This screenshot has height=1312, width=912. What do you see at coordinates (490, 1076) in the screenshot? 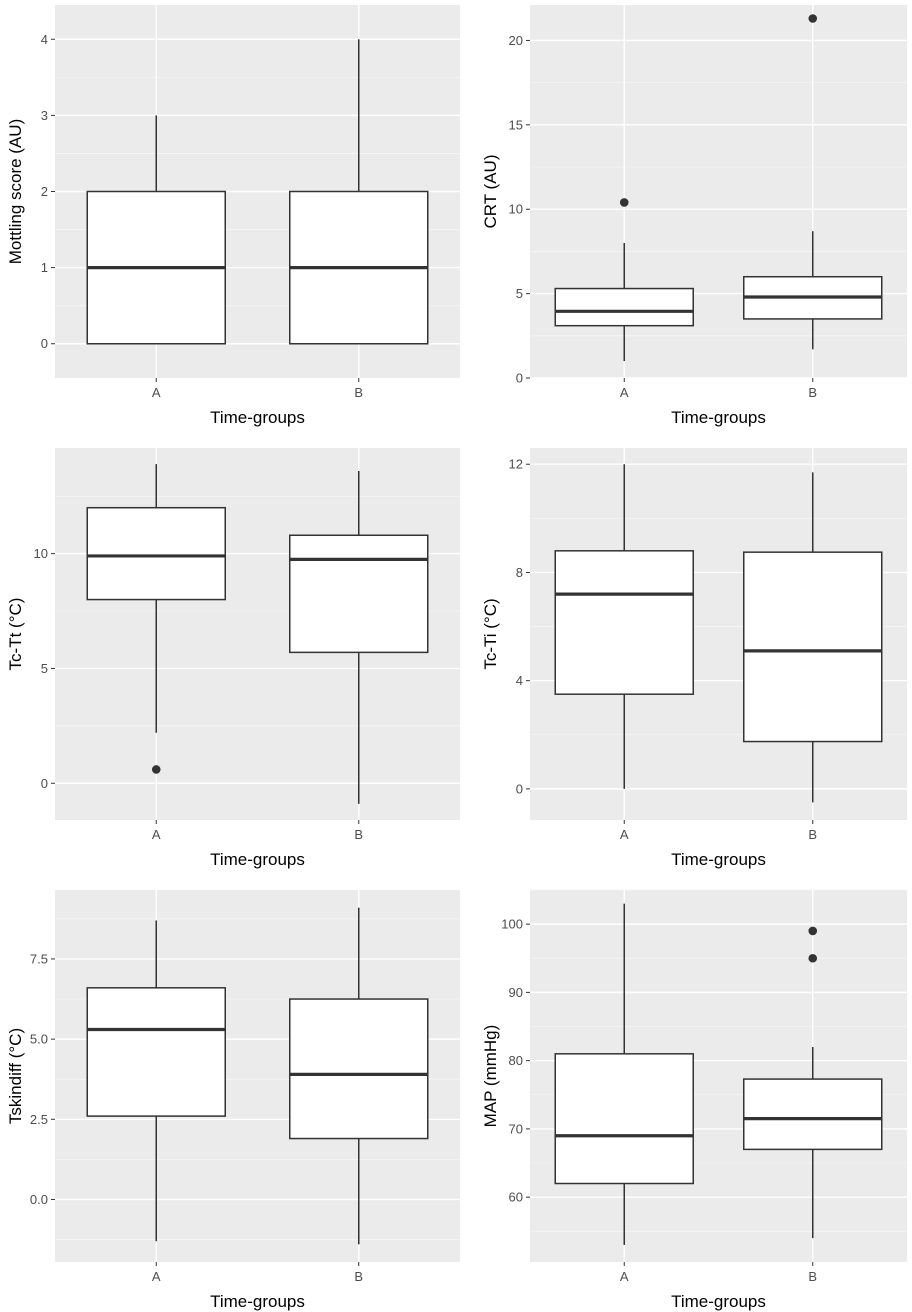
I see `y-axis-title: MAP (mmHg)` at bounding box center [490, 1076].